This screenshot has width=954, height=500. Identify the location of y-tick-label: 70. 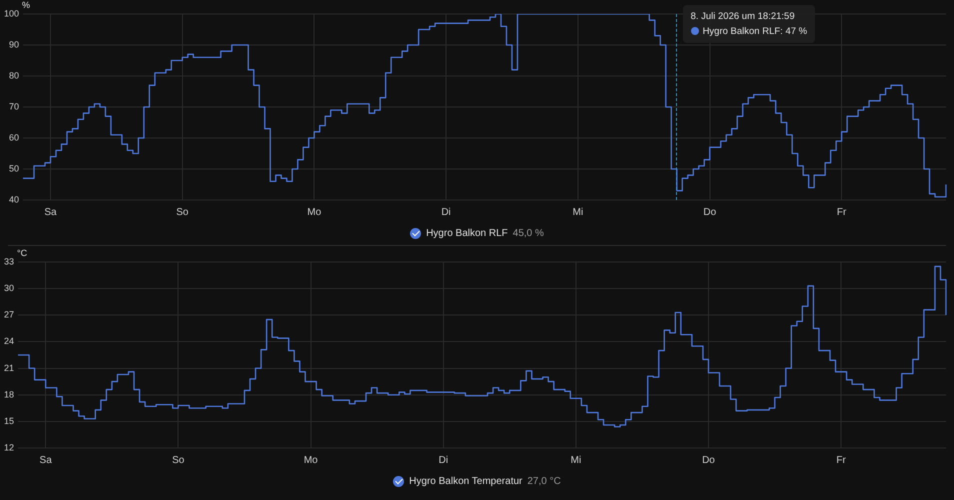
(14, 106).